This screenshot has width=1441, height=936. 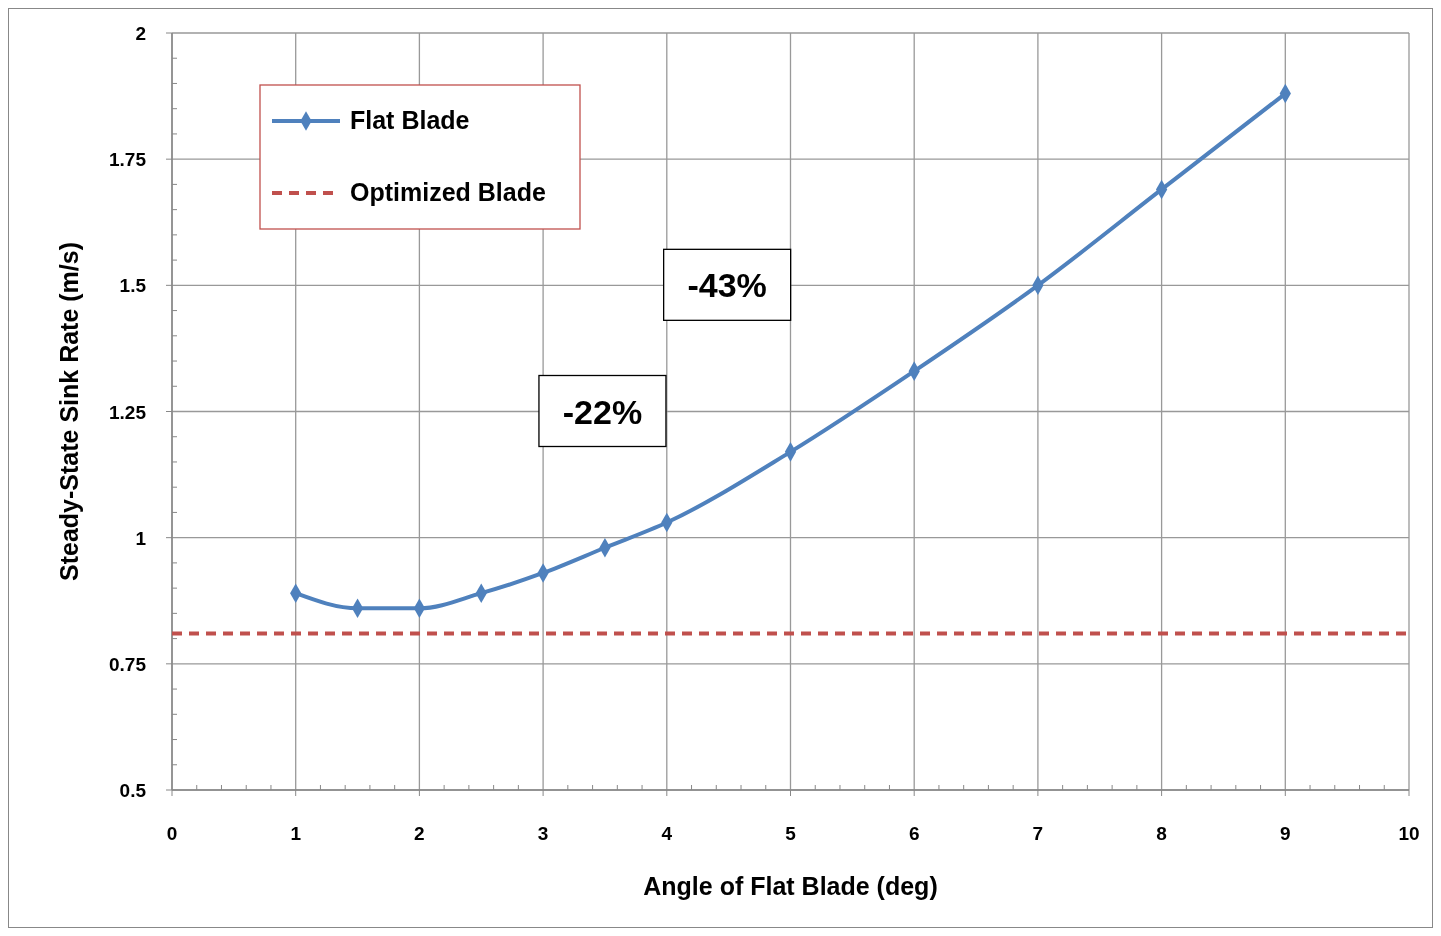 What do you see at coordinates (69, 411) in the screenshot?
I see `y-axis-title: Steady-State Sink Rate (m/s)` at bounding box center [69, 411].